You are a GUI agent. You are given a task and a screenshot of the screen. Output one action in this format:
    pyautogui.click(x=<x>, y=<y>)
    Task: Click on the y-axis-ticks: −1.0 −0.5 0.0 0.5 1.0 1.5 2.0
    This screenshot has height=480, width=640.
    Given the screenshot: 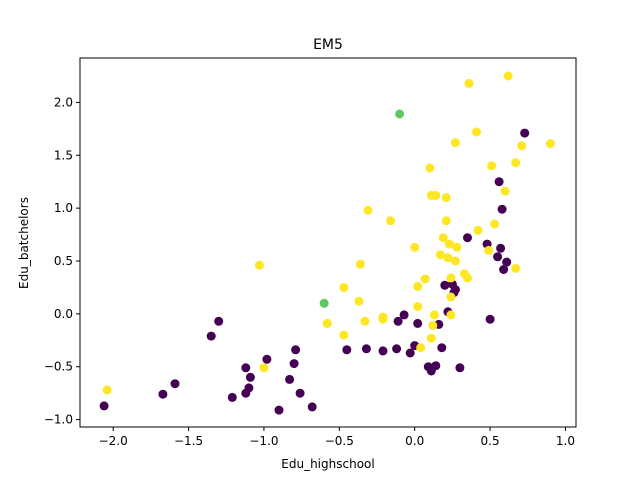 What is the action you would take?
    pyautogui.click(x=62, y=261)
    